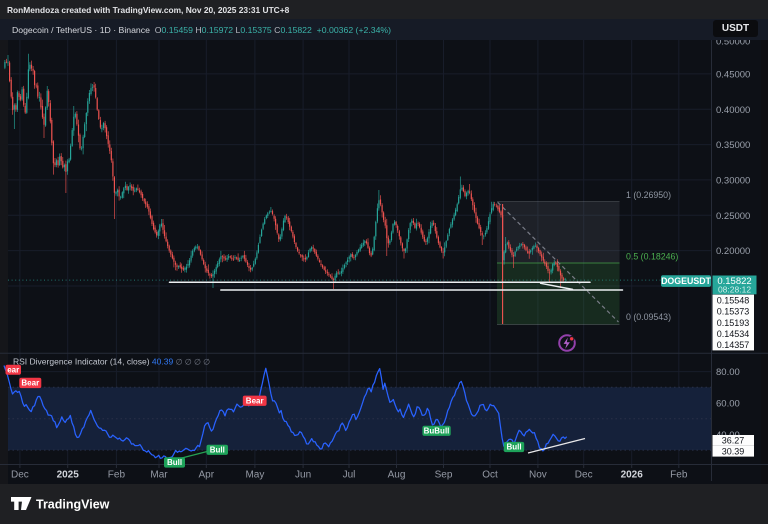  What do you see at coordinates (349, 475) in the screenshot?
I see `svg-text: Jul` at bounding box center [349, 475].